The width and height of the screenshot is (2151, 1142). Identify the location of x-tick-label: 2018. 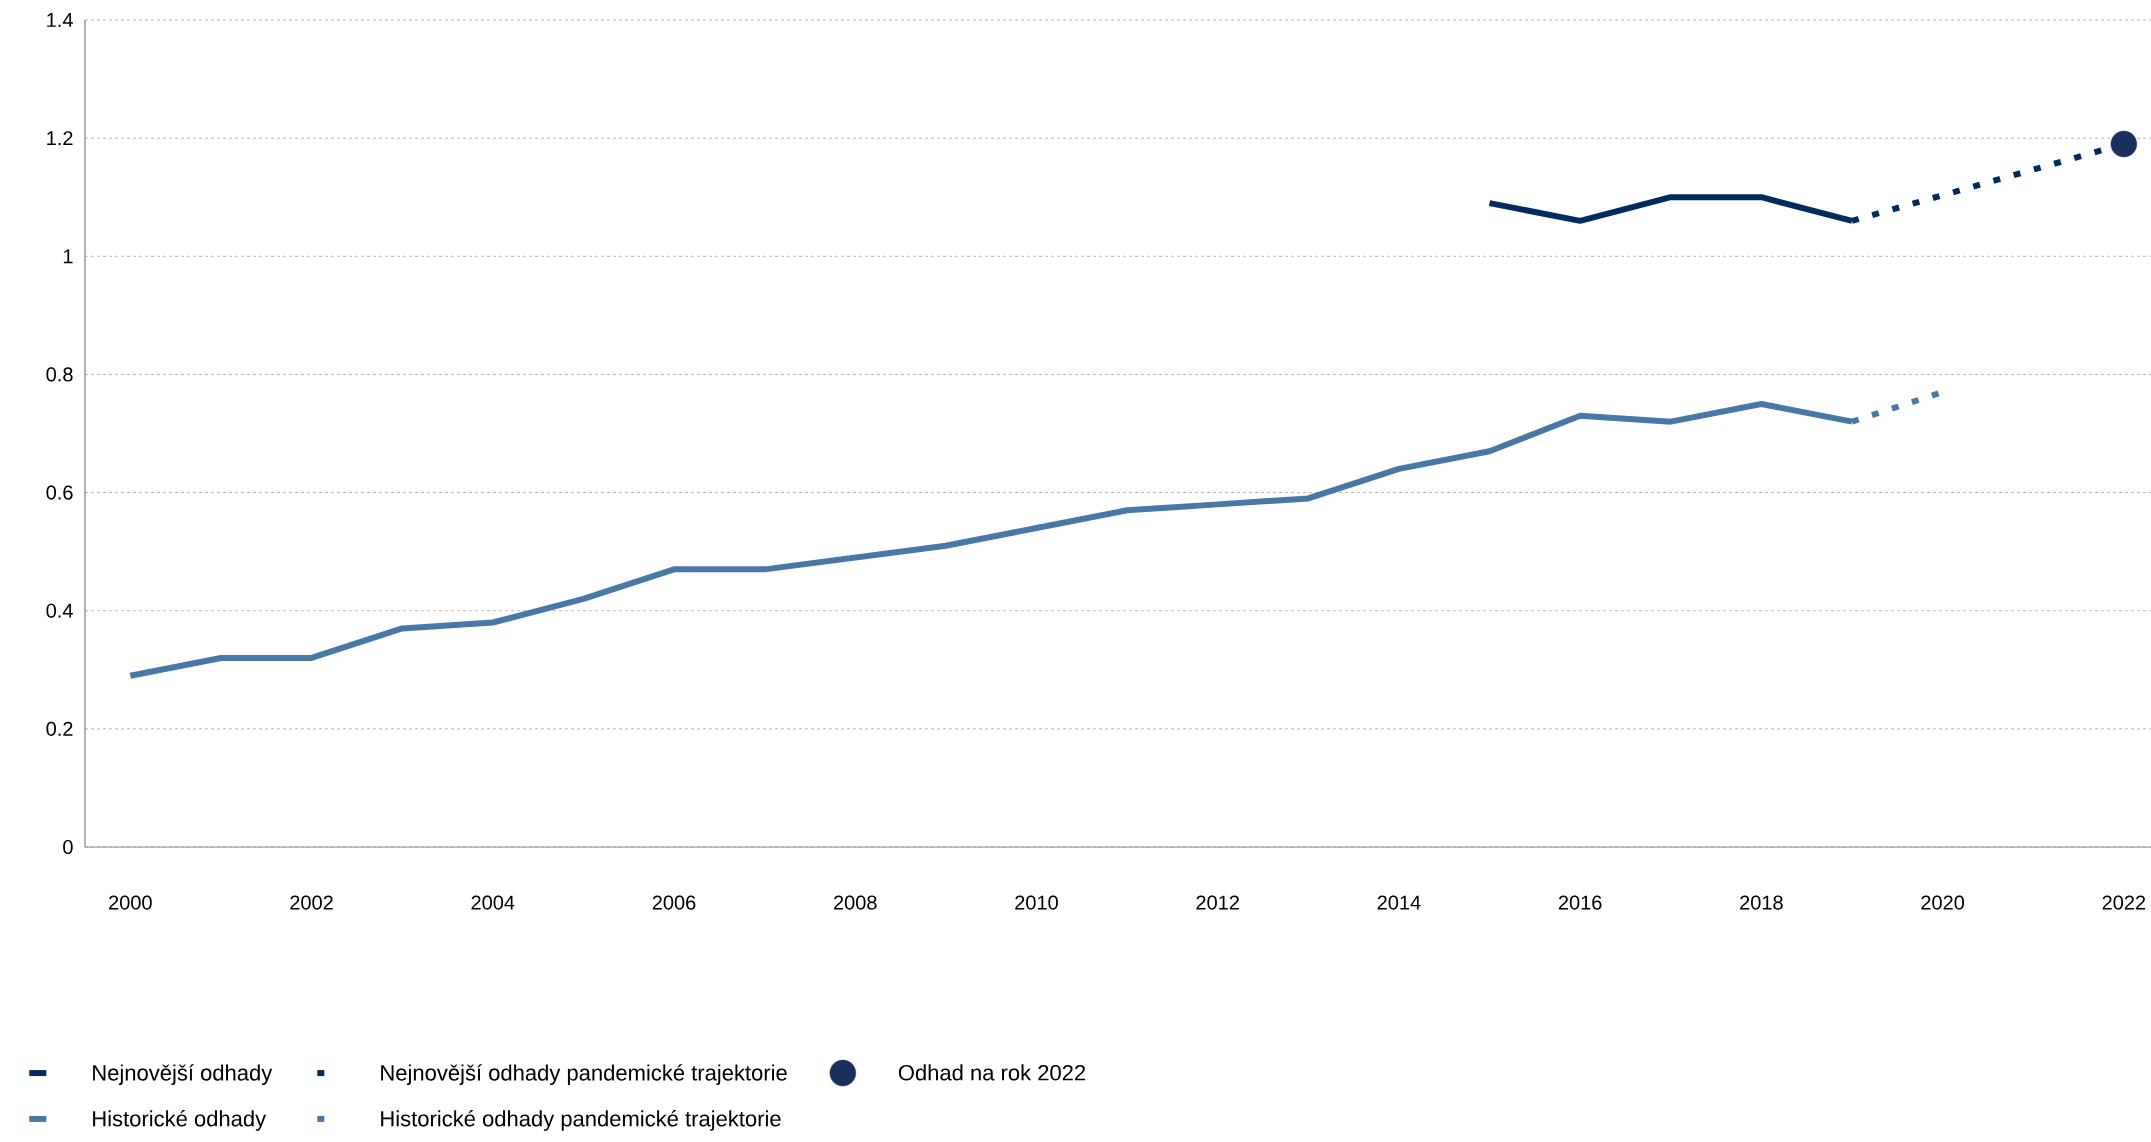
(1761, 902).